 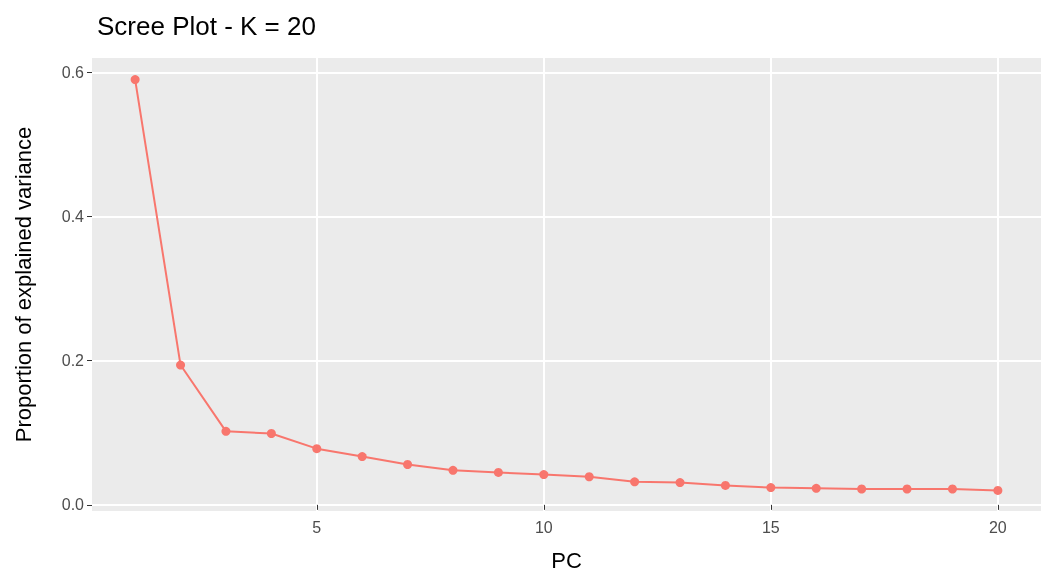 What do you see at coordinates (206, 26) in the screenshot?
I see `chart-title: Scree Plot - K = 20` at bounding box center [206, 26].